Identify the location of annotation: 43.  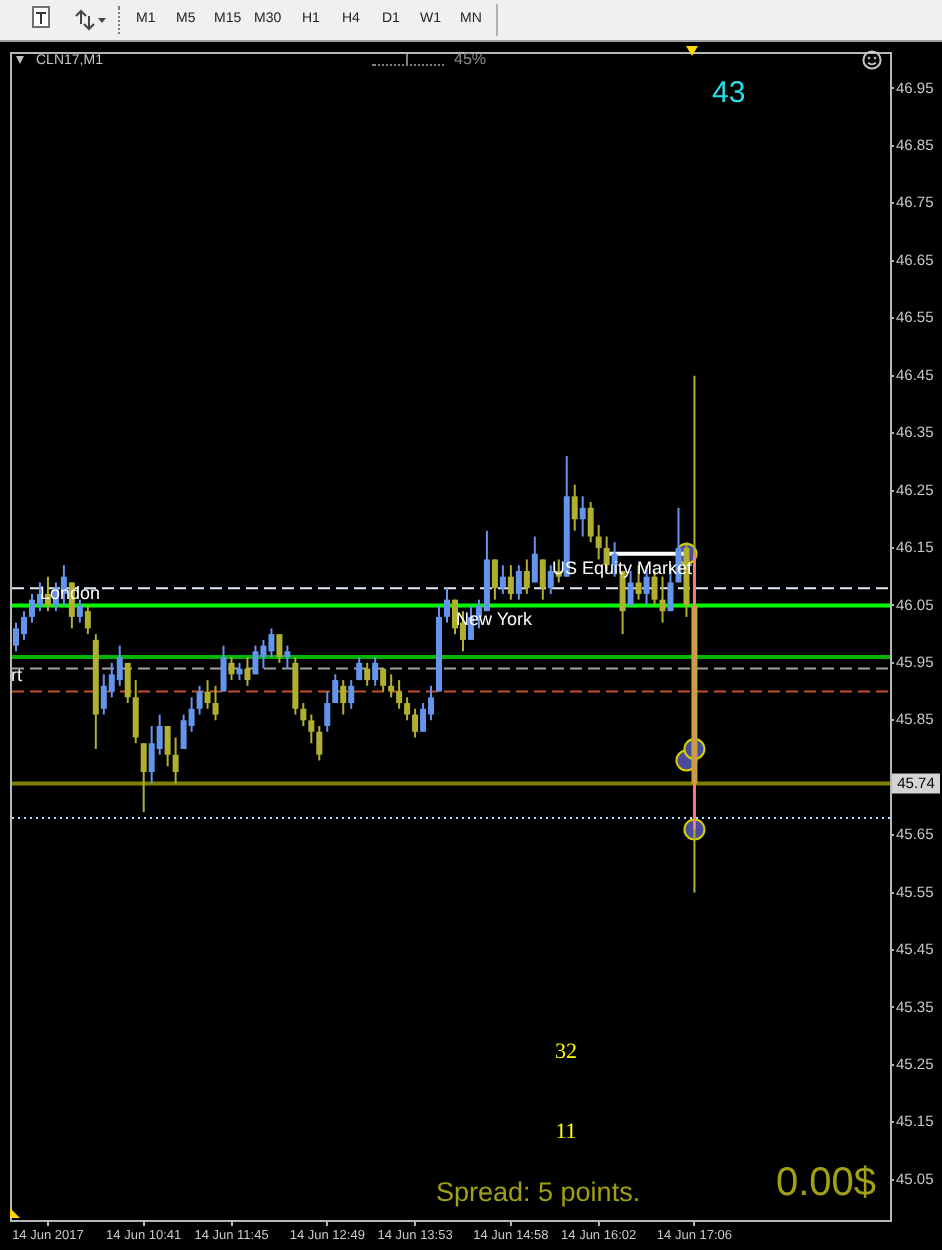
(729, 93).